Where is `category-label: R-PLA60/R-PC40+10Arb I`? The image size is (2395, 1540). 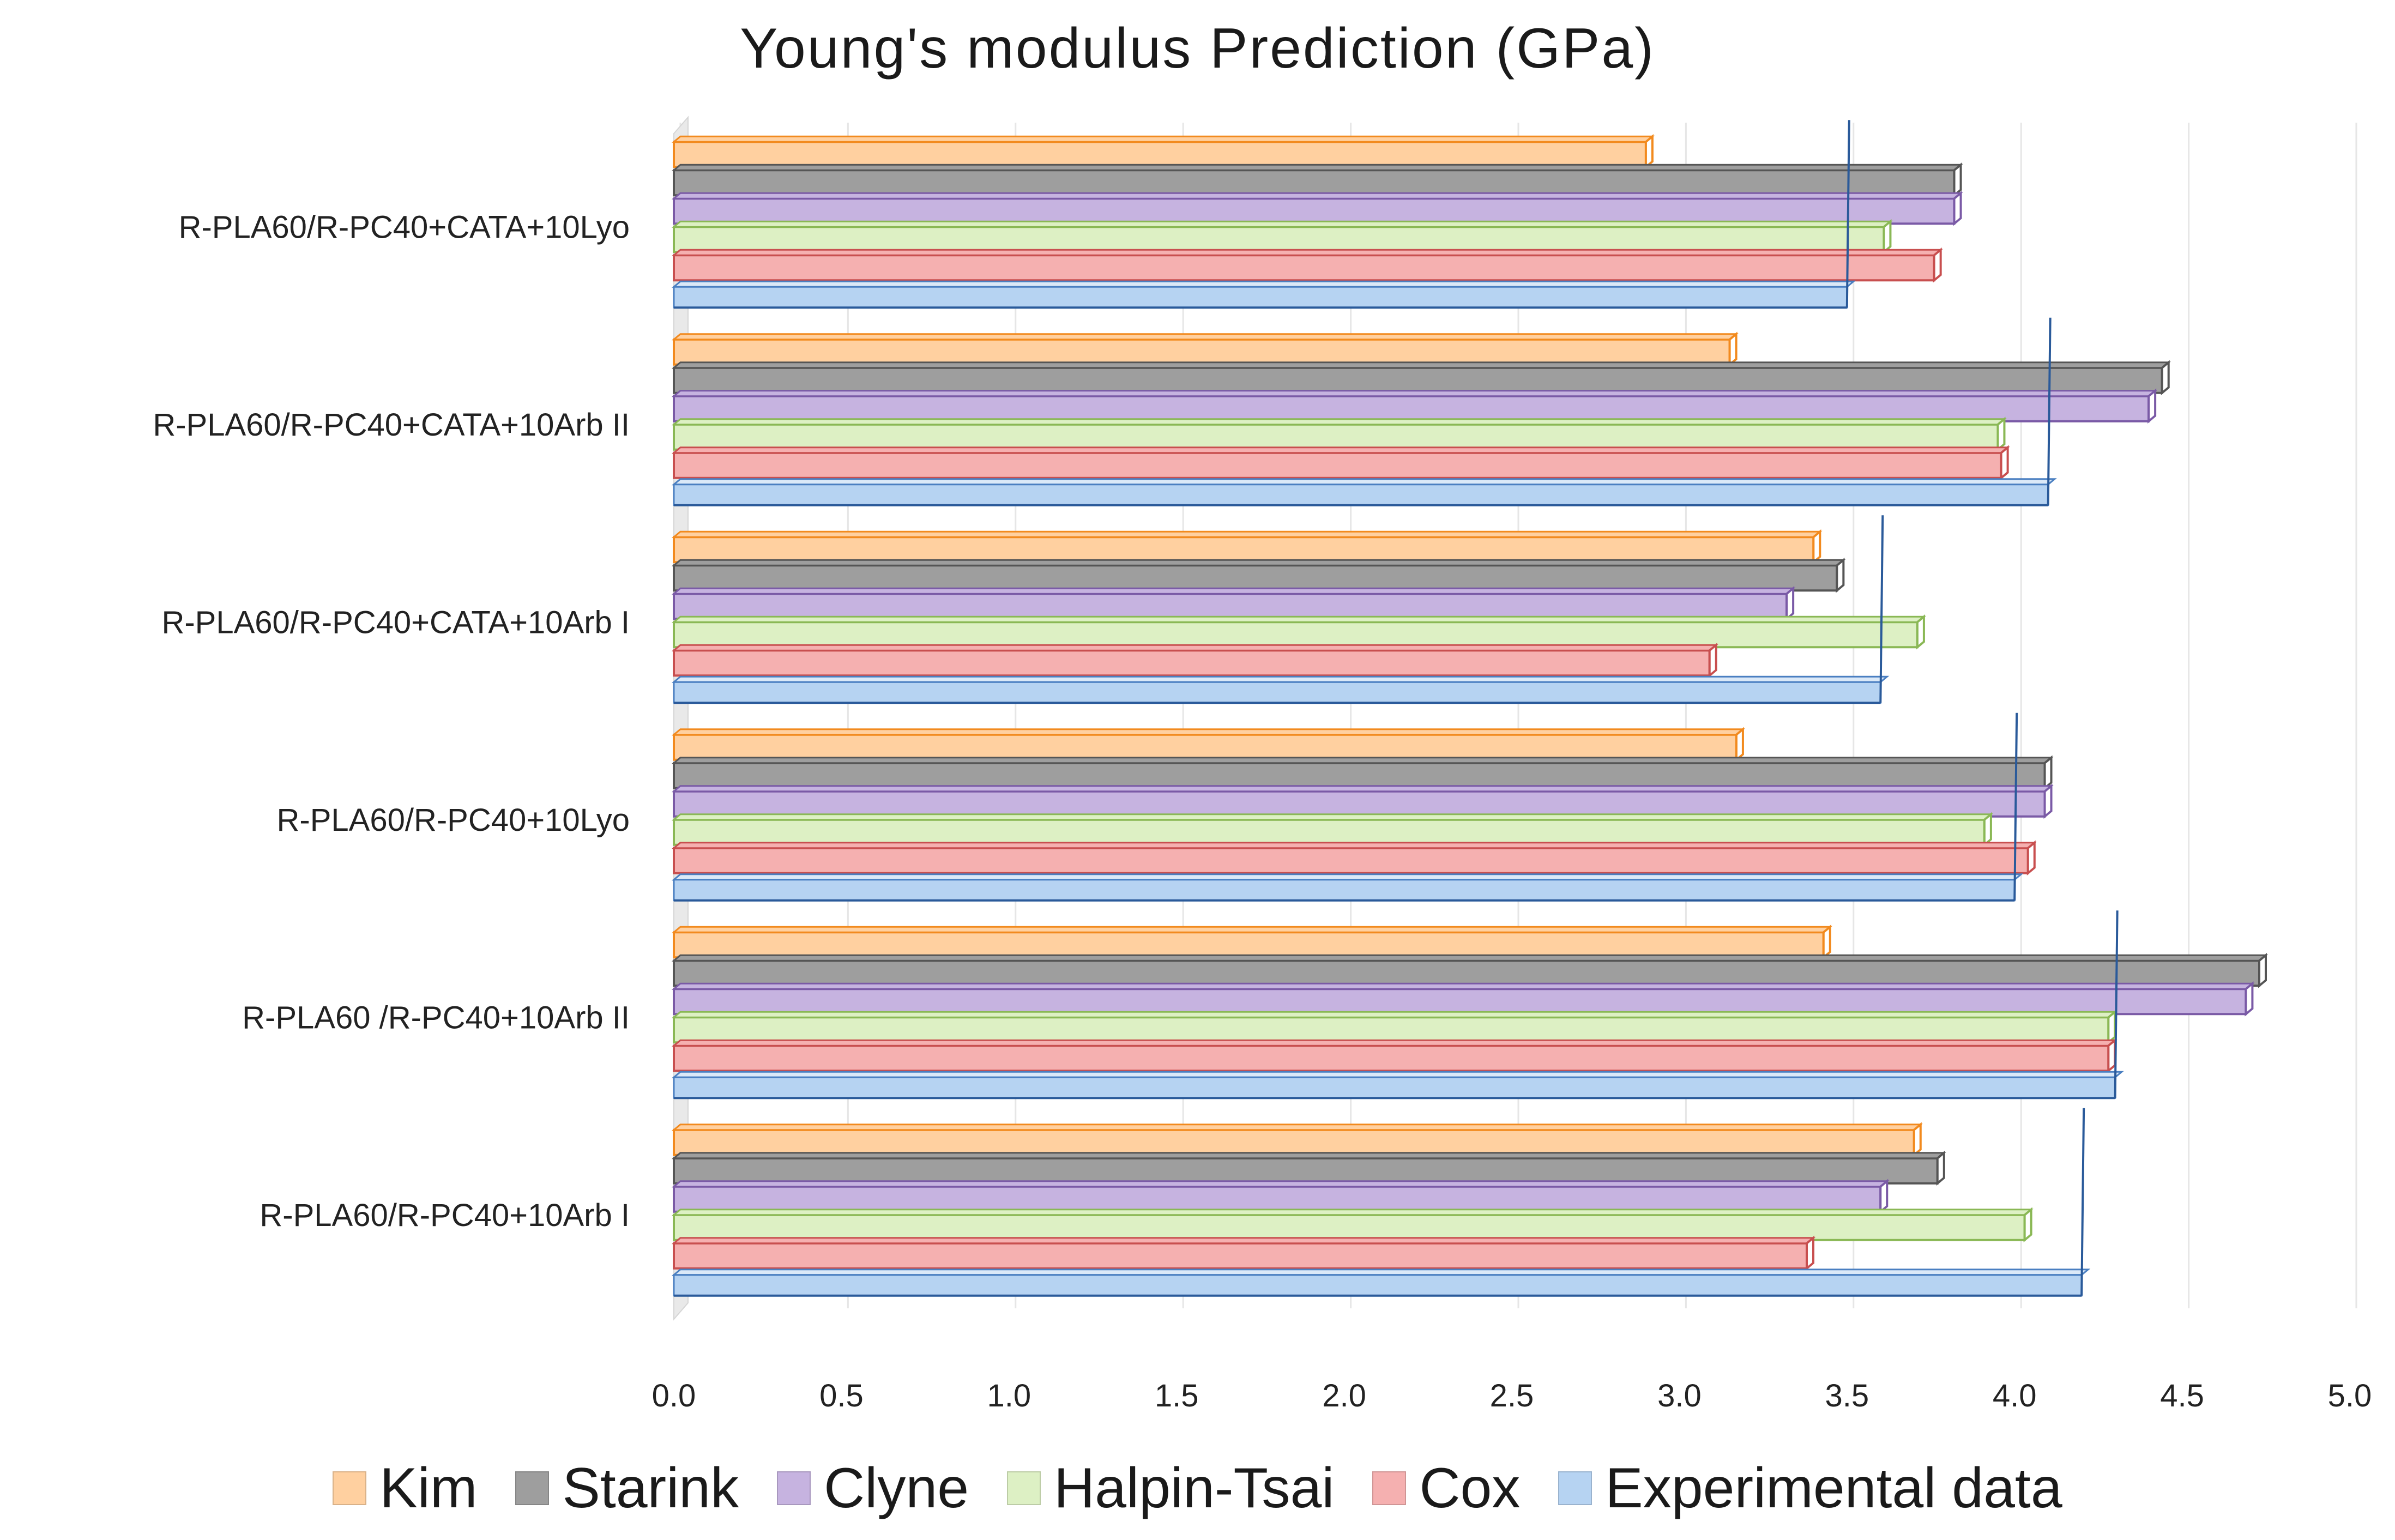
category-label: R-PLA60/R-PC40+10Arb I is located at coordinates (445, 1216).